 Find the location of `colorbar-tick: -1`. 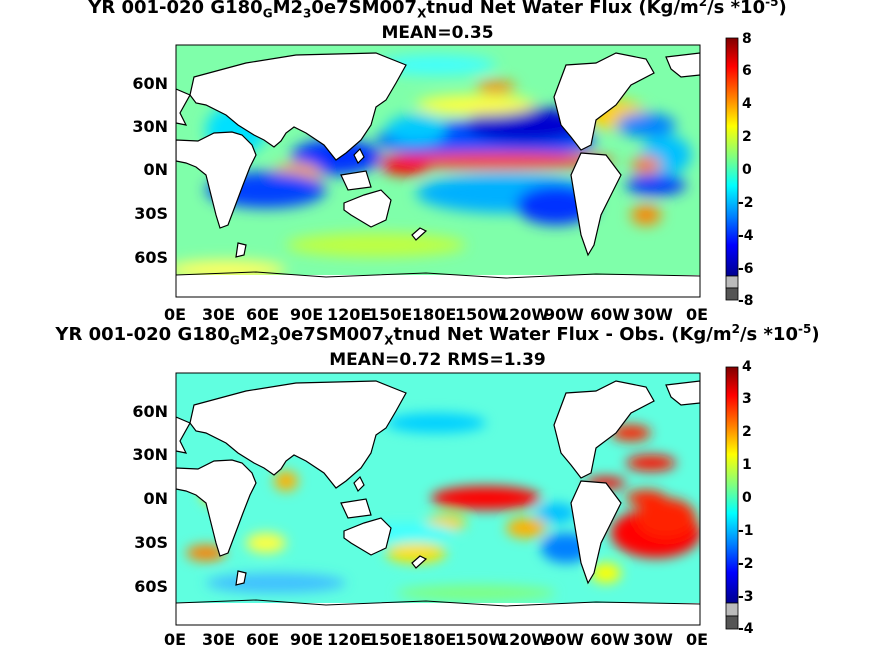

colorbar-tick: -1 is located at coordinates (746, 531).